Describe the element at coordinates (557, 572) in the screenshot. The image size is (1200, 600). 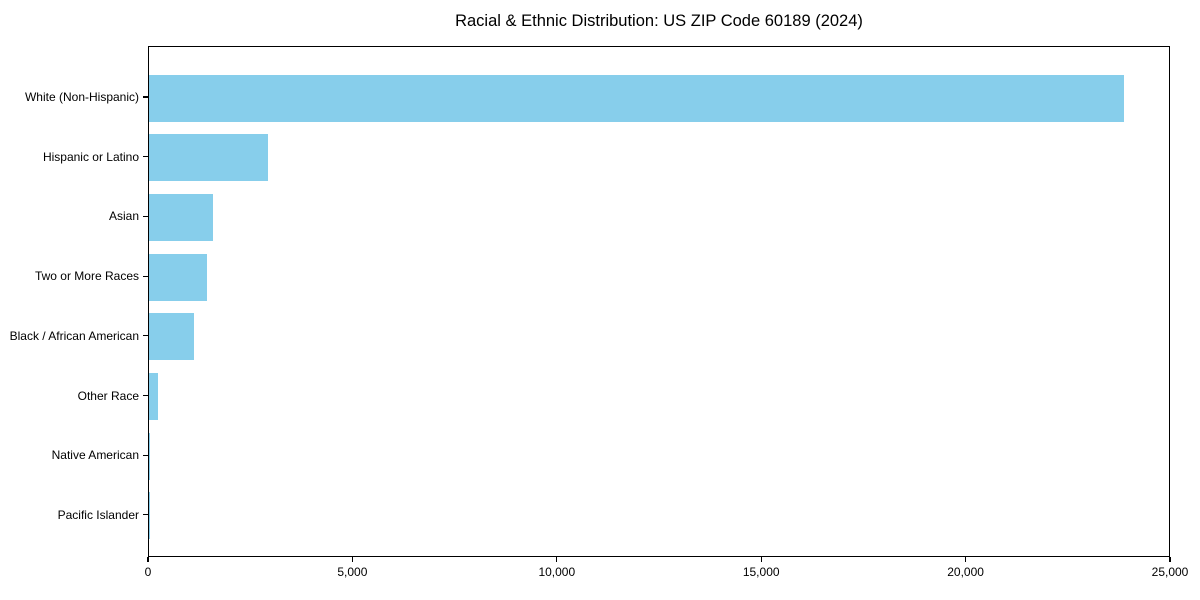
I see `x-tick-label: 10,000` at that location.